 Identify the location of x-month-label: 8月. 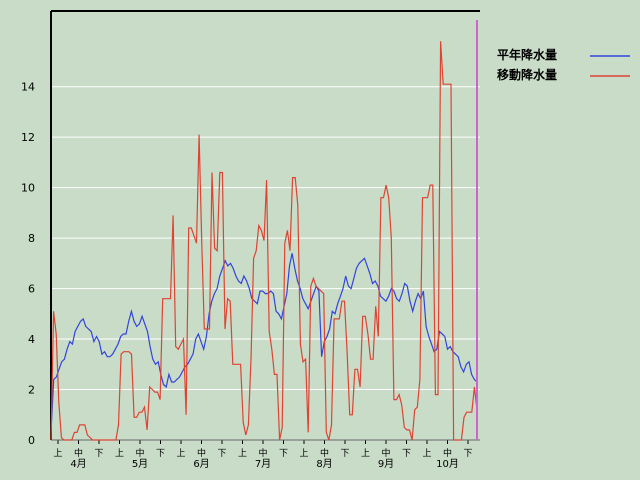
(324, 464).